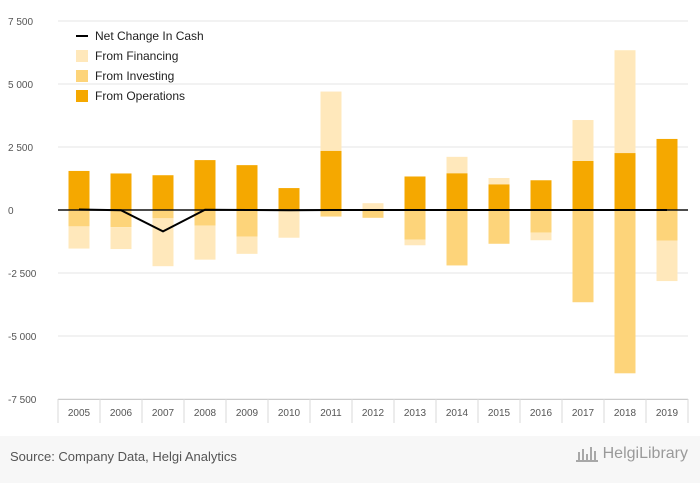  What do you see at coordinates (415, 413) in the screenshot?
I see `x-tick-label: 2013` at bounding box center [415, 413].